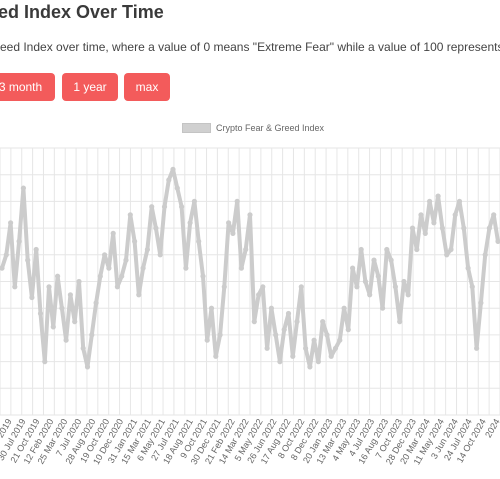  Describe the element at coordinates (491, 428) in the screenshot. I see `x-tick-label: 2024` at that location.